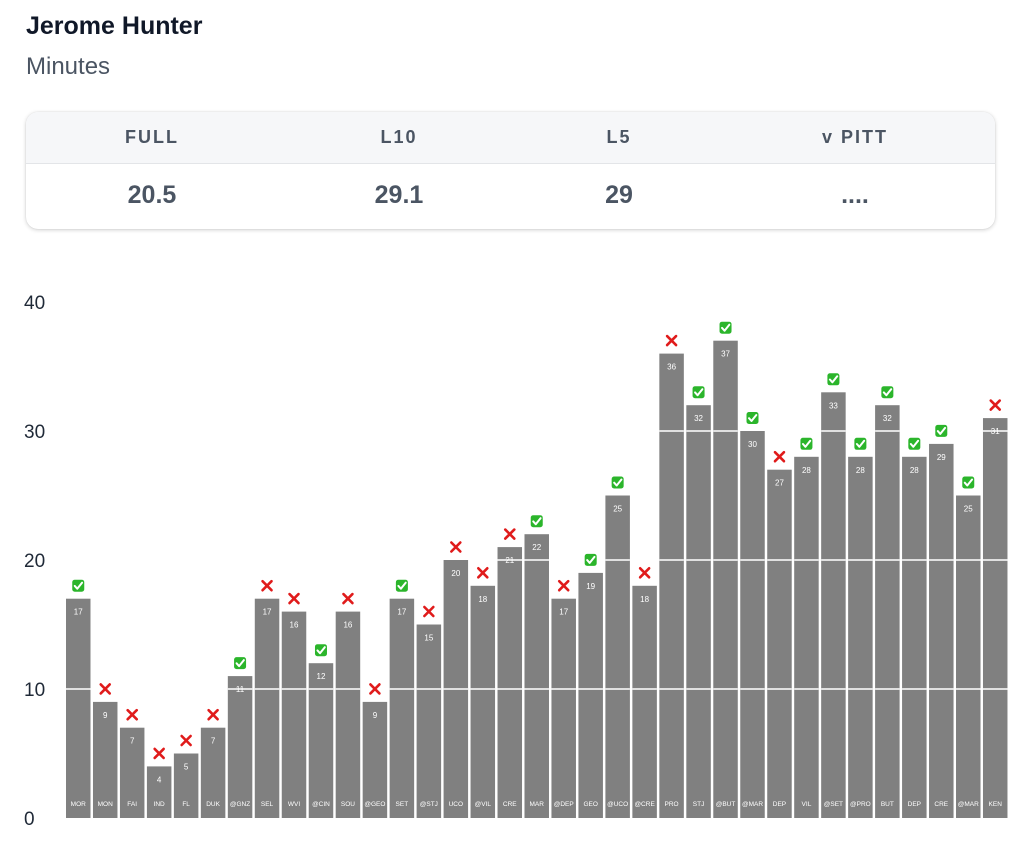 This screenshot has height=851, width=1024. Describe the element at coordinates (114, 26) in the screenshot. I see `player-name: Jerome Hunter` at that location.